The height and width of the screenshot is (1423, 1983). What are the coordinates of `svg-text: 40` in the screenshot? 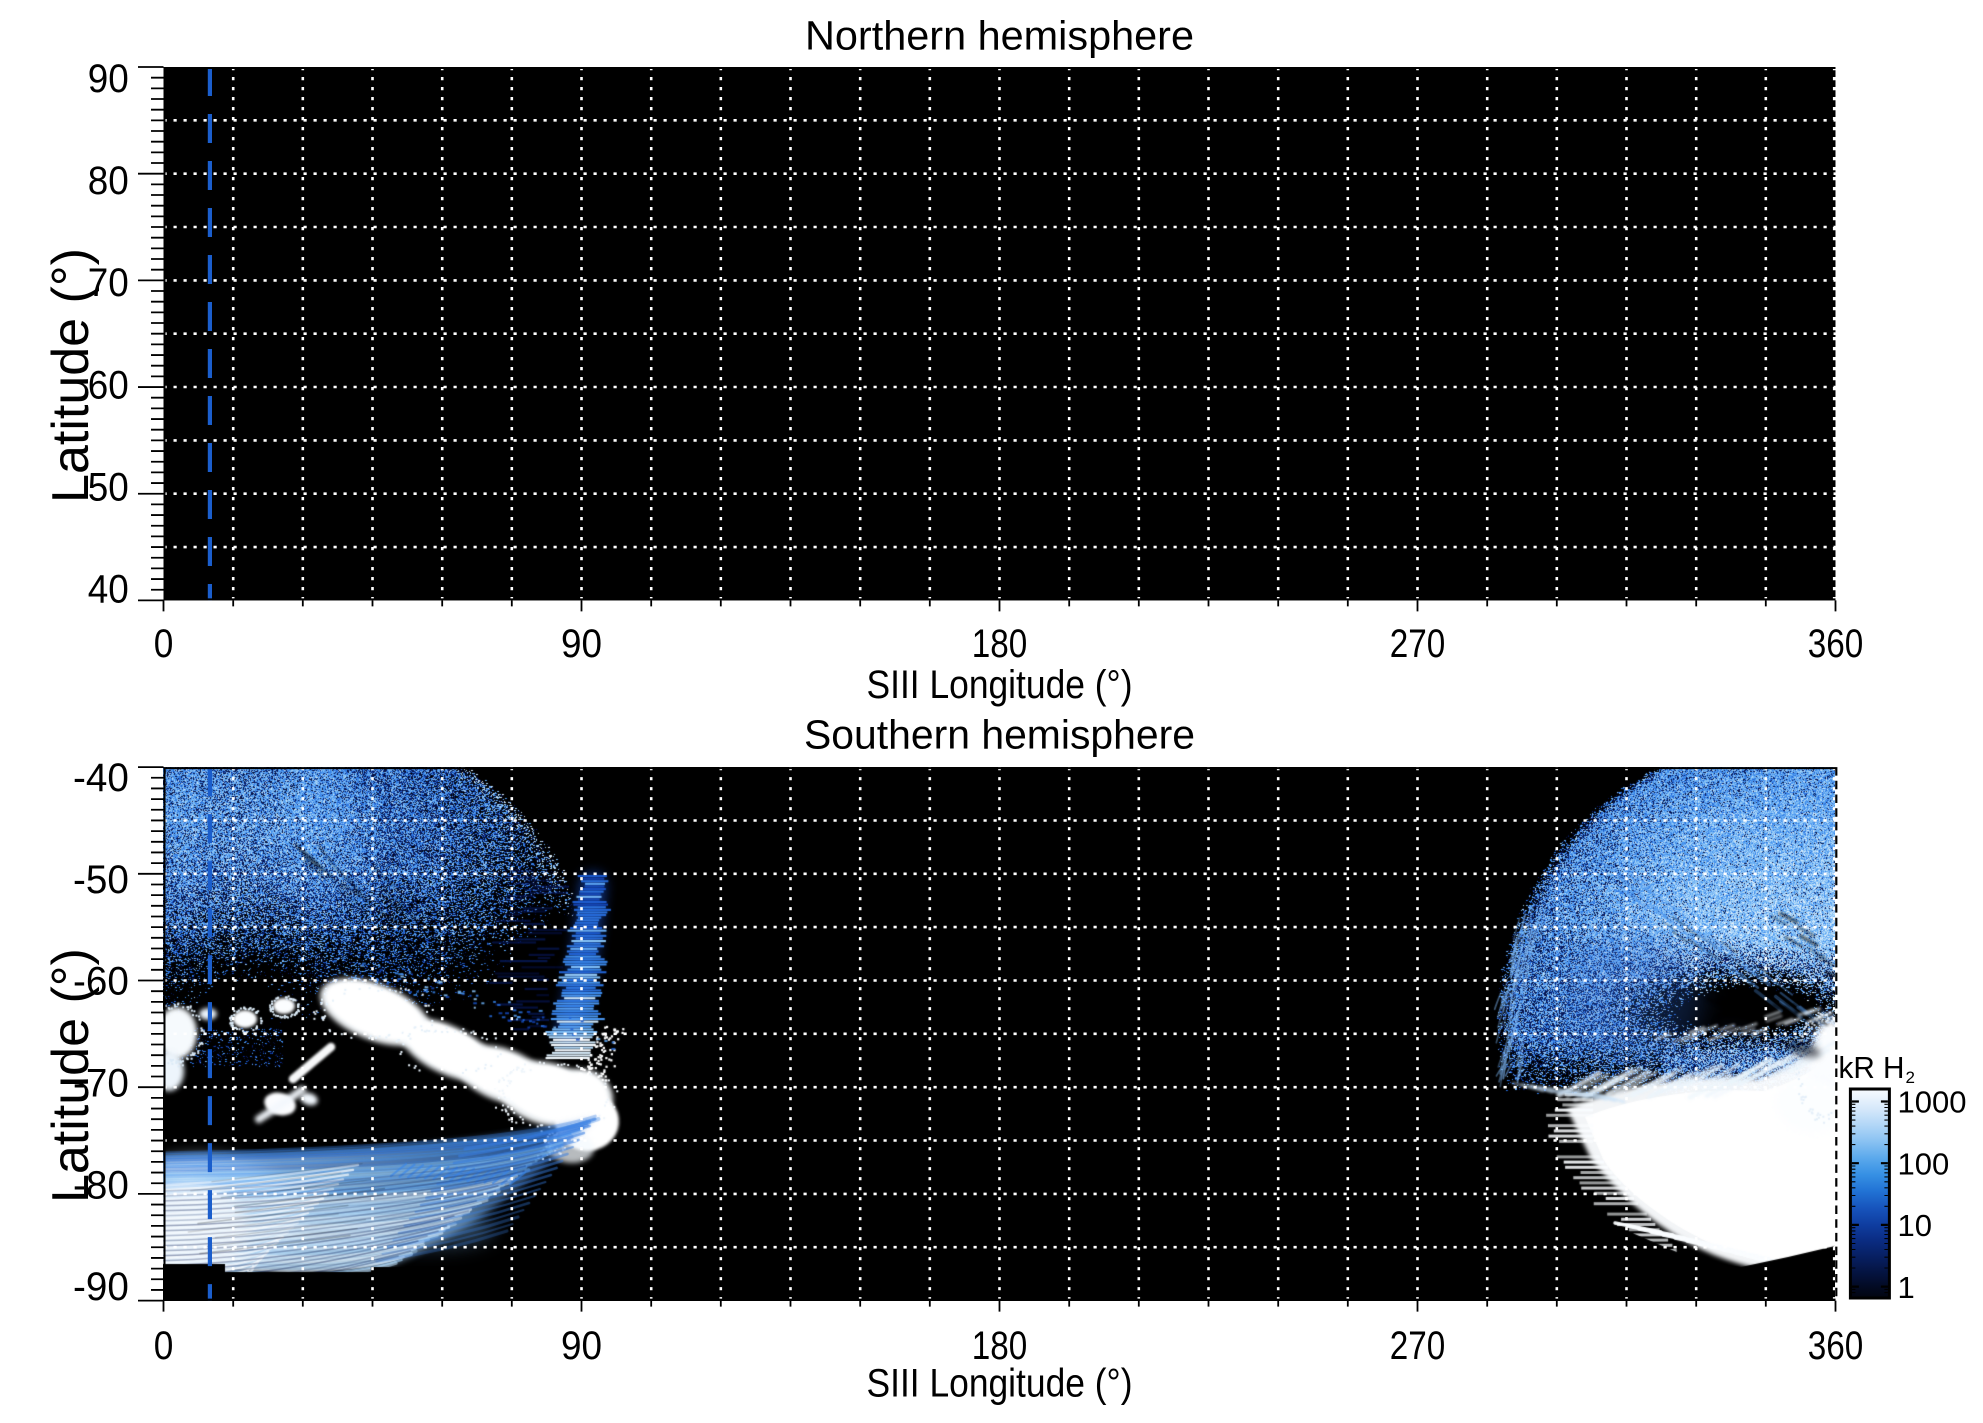 It's located at (108, 590).